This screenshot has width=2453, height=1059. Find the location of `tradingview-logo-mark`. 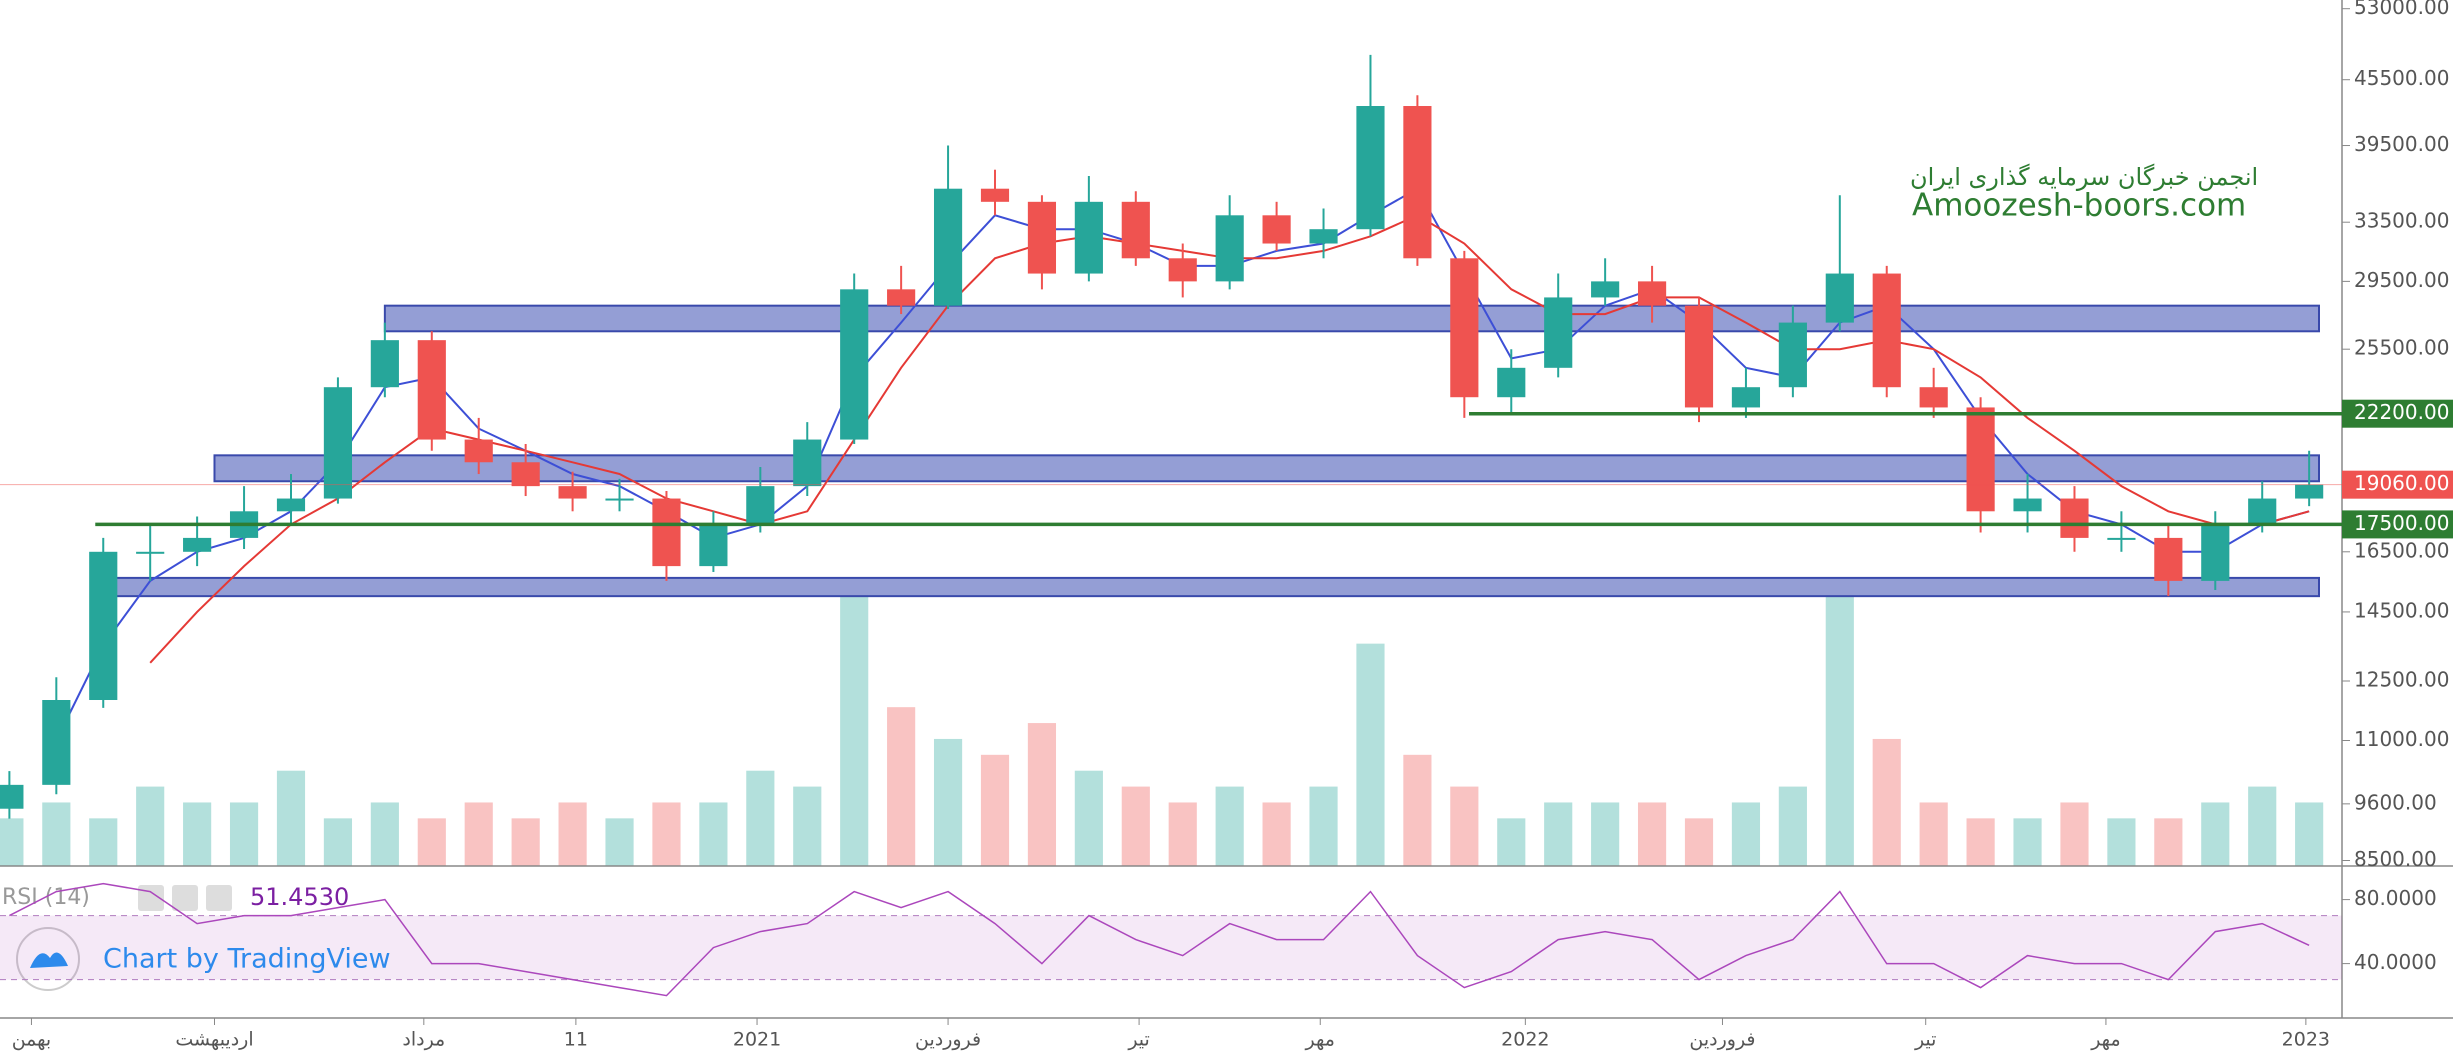

tradingview-logo-mark is located at coordinates (49, 960).